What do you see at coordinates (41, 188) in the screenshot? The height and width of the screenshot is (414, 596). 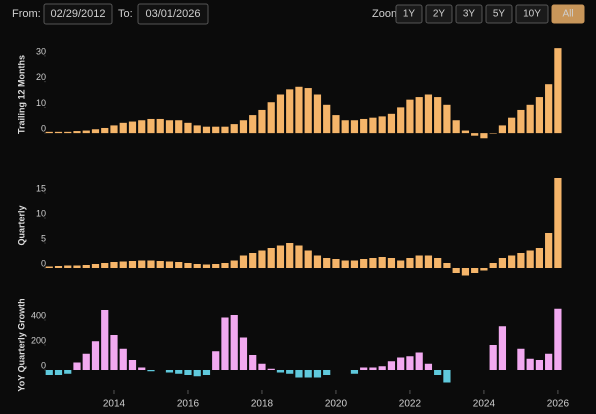 I see `y-tick-label: 15` at bounding box center [41, 188].